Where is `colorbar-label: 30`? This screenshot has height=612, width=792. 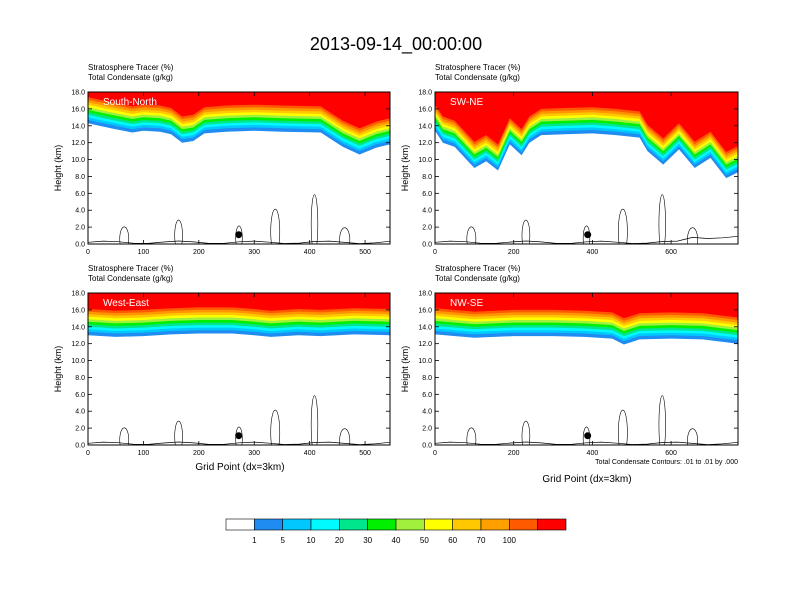 colorbar-label: 30 is located at coordinates (367, 540).